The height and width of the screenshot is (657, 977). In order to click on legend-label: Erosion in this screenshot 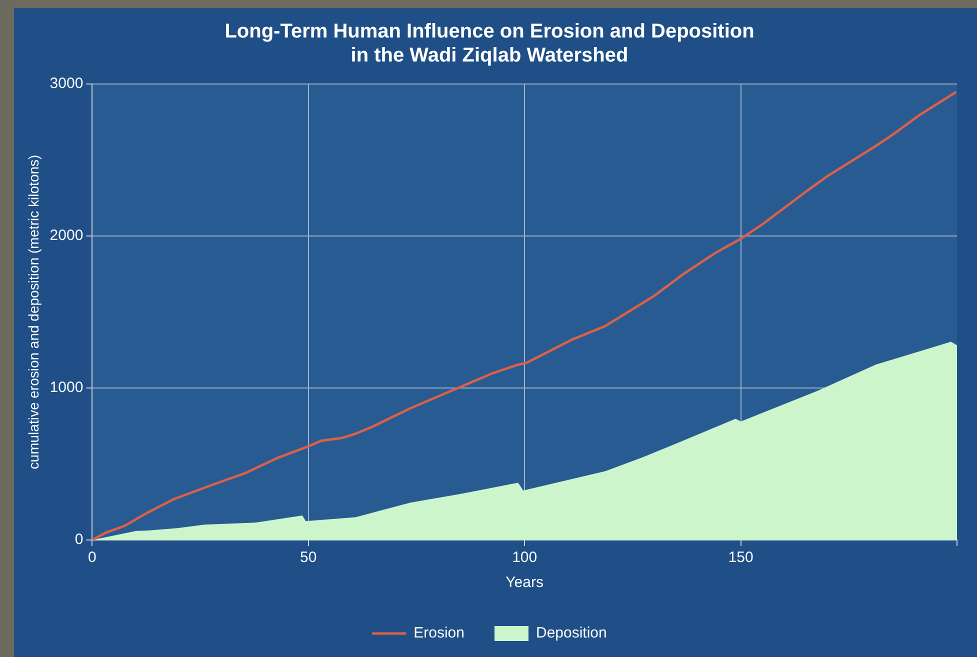, I will do `click(439, 633)`.